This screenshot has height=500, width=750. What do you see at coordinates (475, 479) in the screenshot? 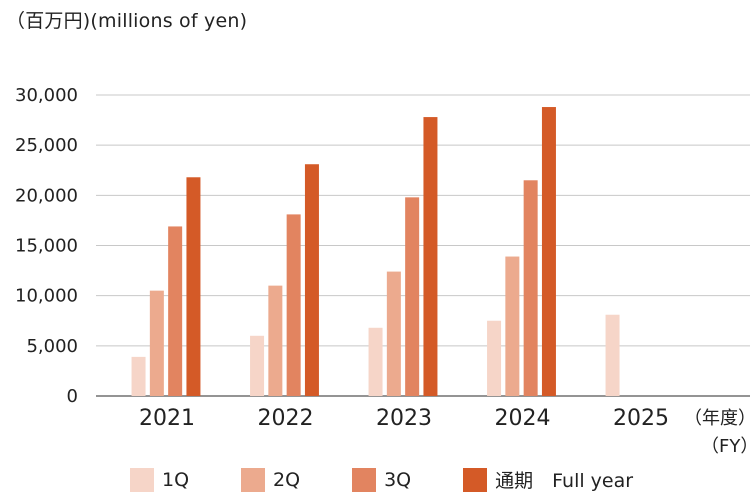
I see `legend-swatch-full-year` at bounding box center [475, 479].